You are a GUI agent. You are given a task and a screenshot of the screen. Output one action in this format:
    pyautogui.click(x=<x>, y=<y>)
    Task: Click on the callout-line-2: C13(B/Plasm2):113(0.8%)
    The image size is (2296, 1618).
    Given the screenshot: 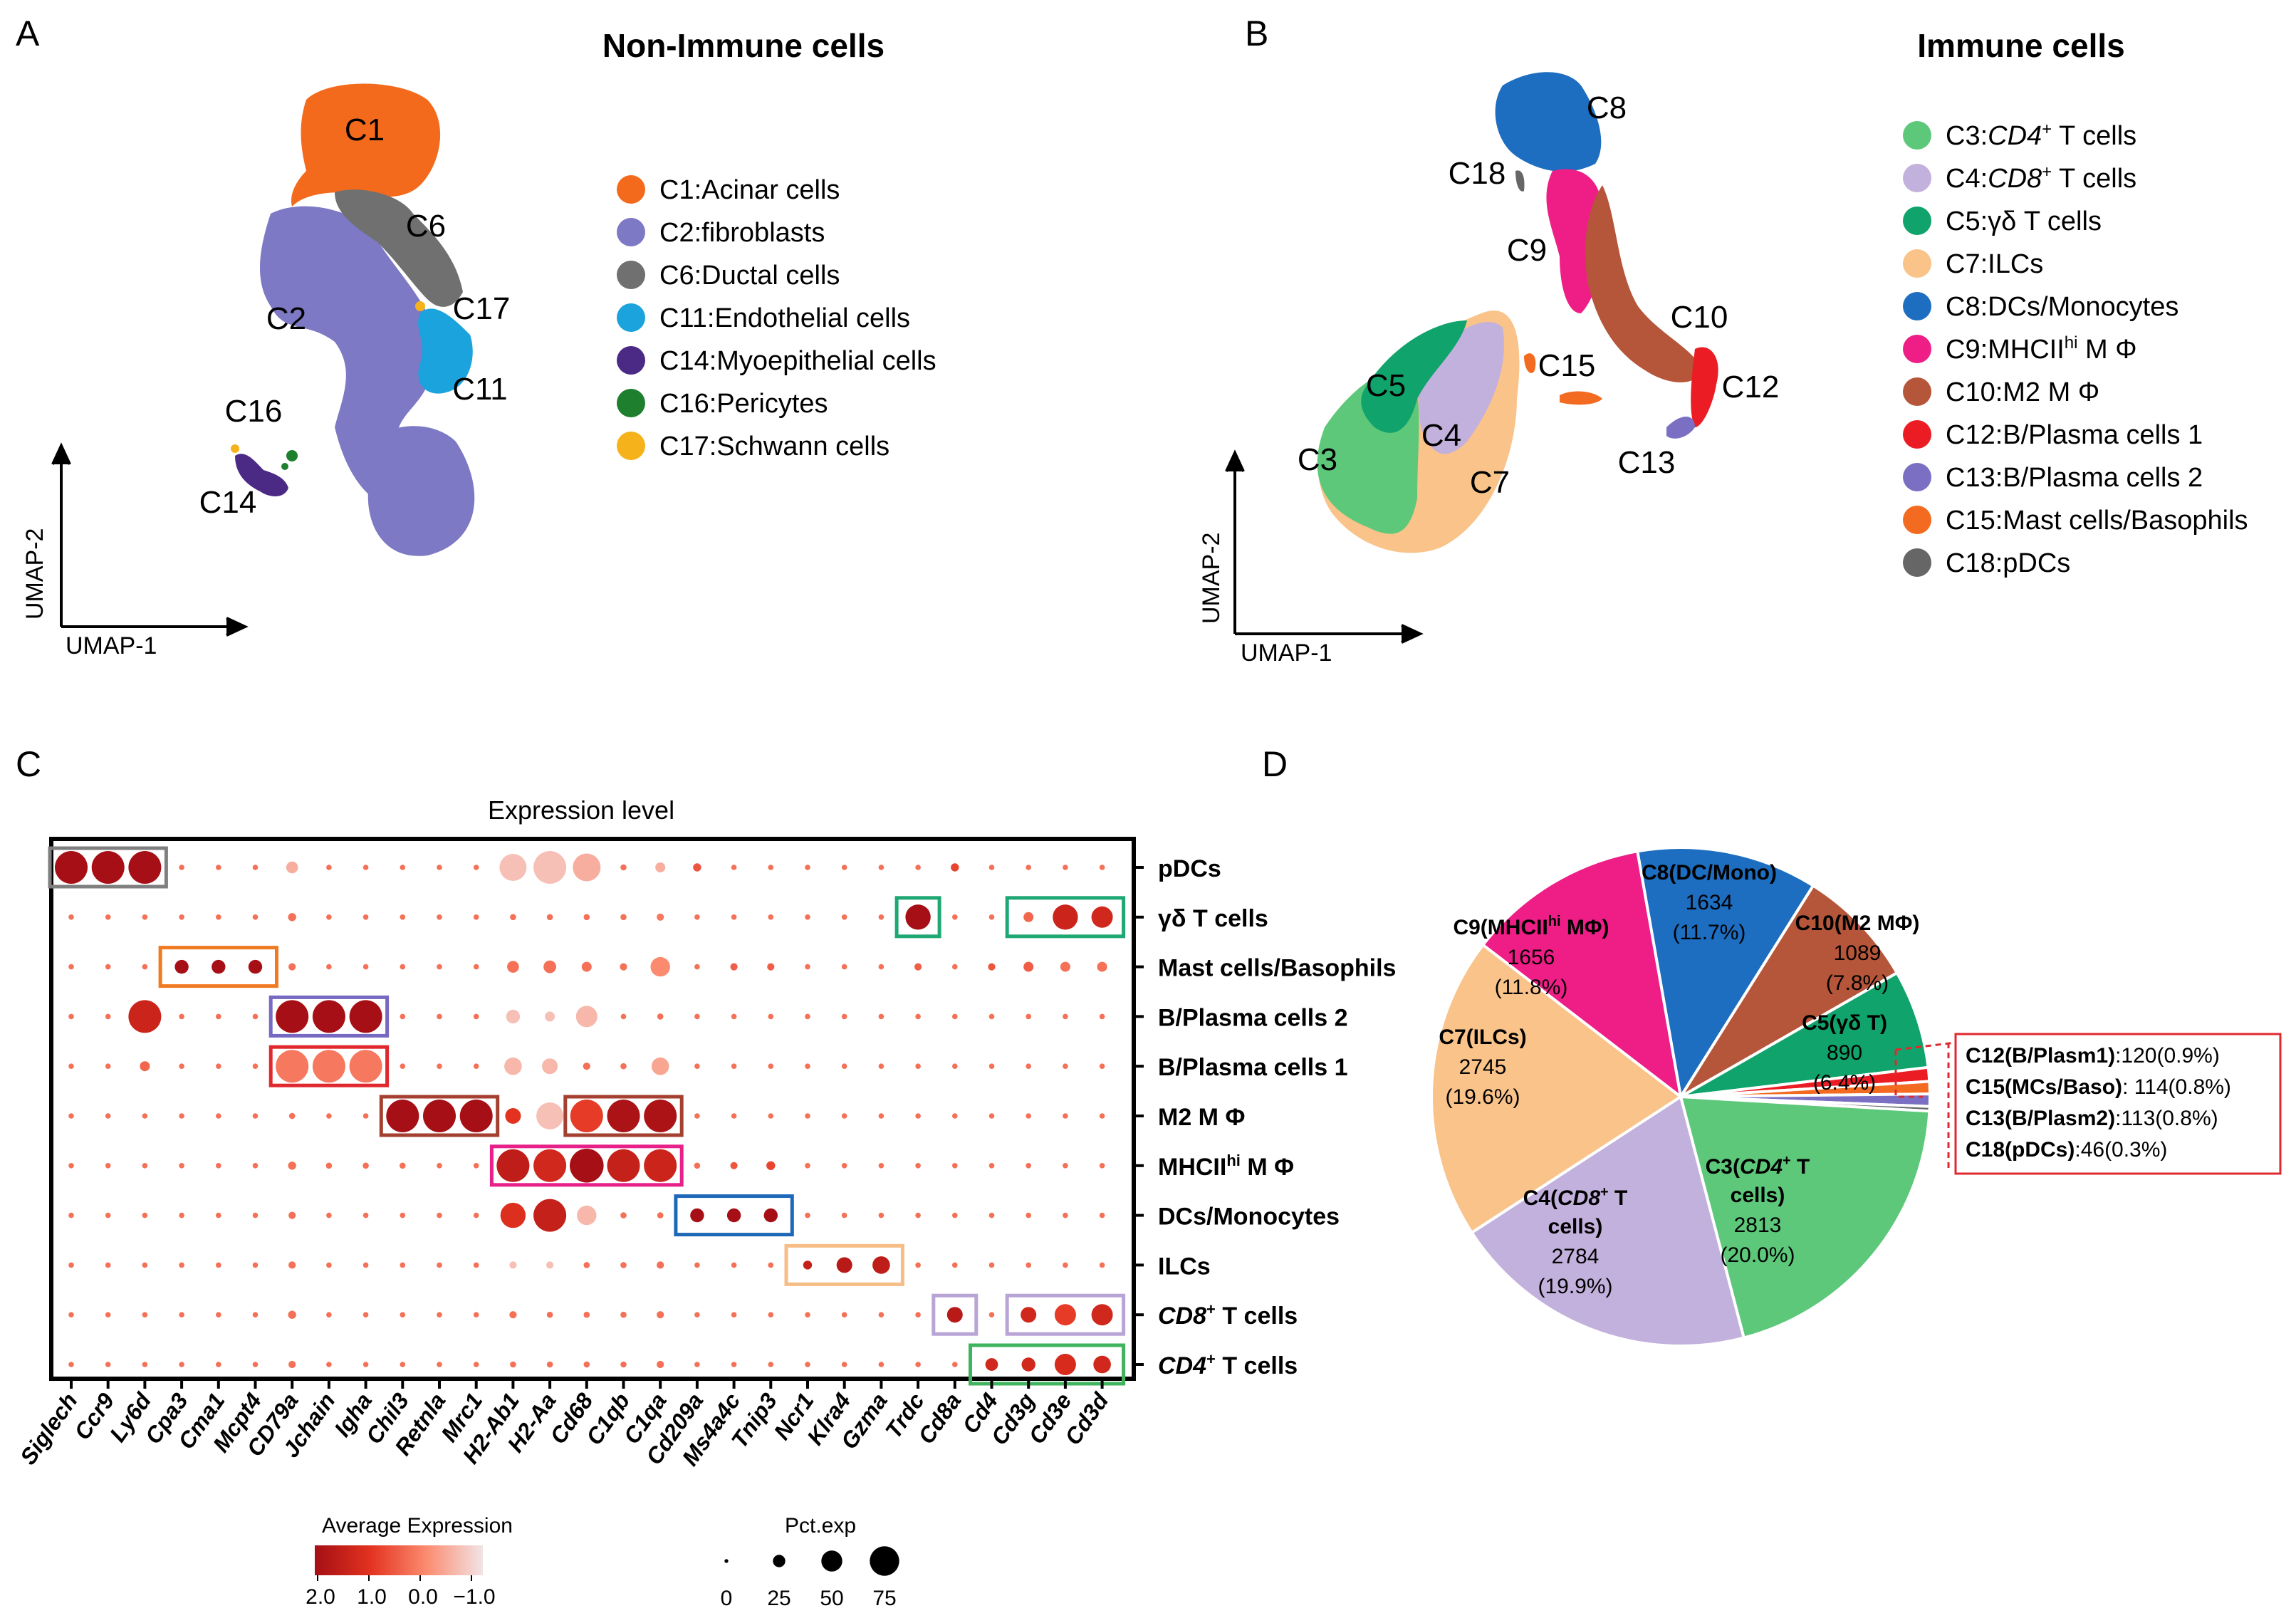 What is the action you would take?
    pyautogui.click(x=2092, y=1118)
    